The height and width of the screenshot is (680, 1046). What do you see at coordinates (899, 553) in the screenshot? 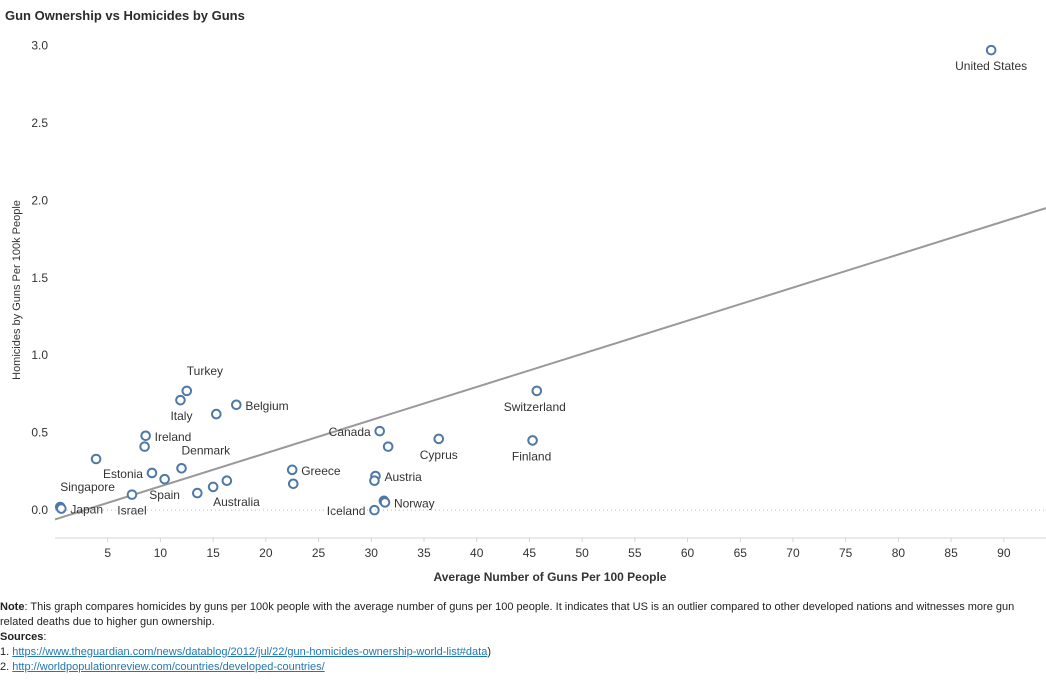
I see `x-tick-label: 80` at bounding box center [899, 553].